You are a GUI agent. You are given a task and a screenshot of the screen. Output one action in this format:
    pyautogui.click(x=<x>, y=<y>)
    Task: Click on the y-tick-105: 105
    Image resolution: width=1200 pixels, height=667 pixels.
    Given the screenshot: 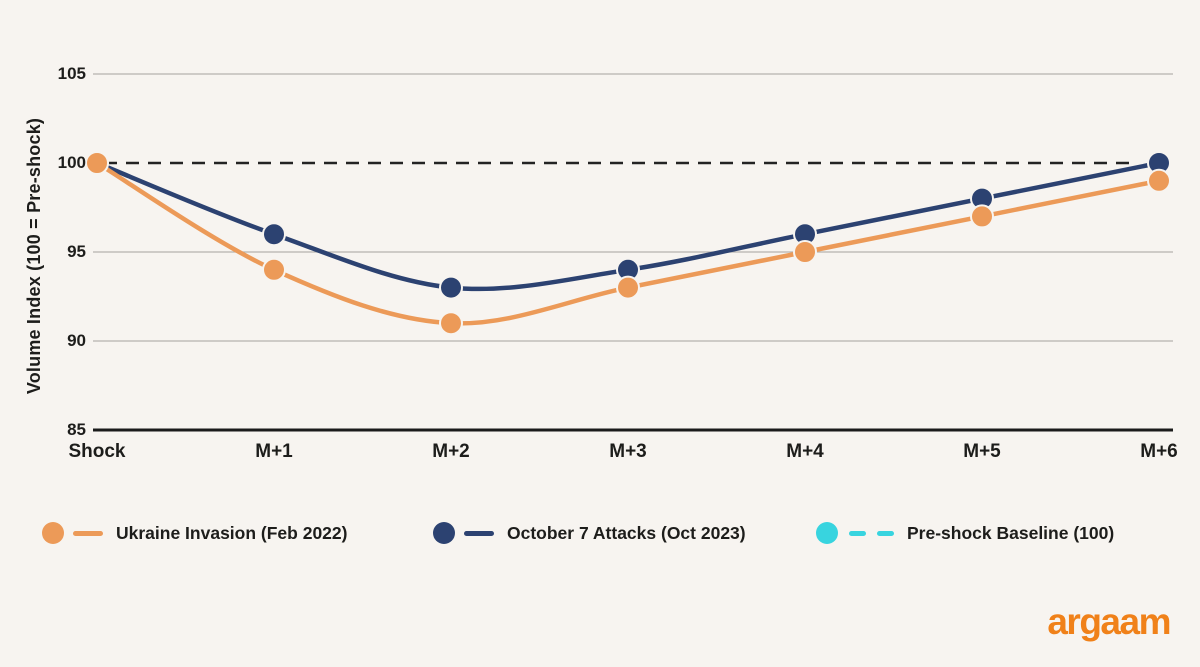 What is the action you would take?
    pyautogui.click(x=71, y=73)
    